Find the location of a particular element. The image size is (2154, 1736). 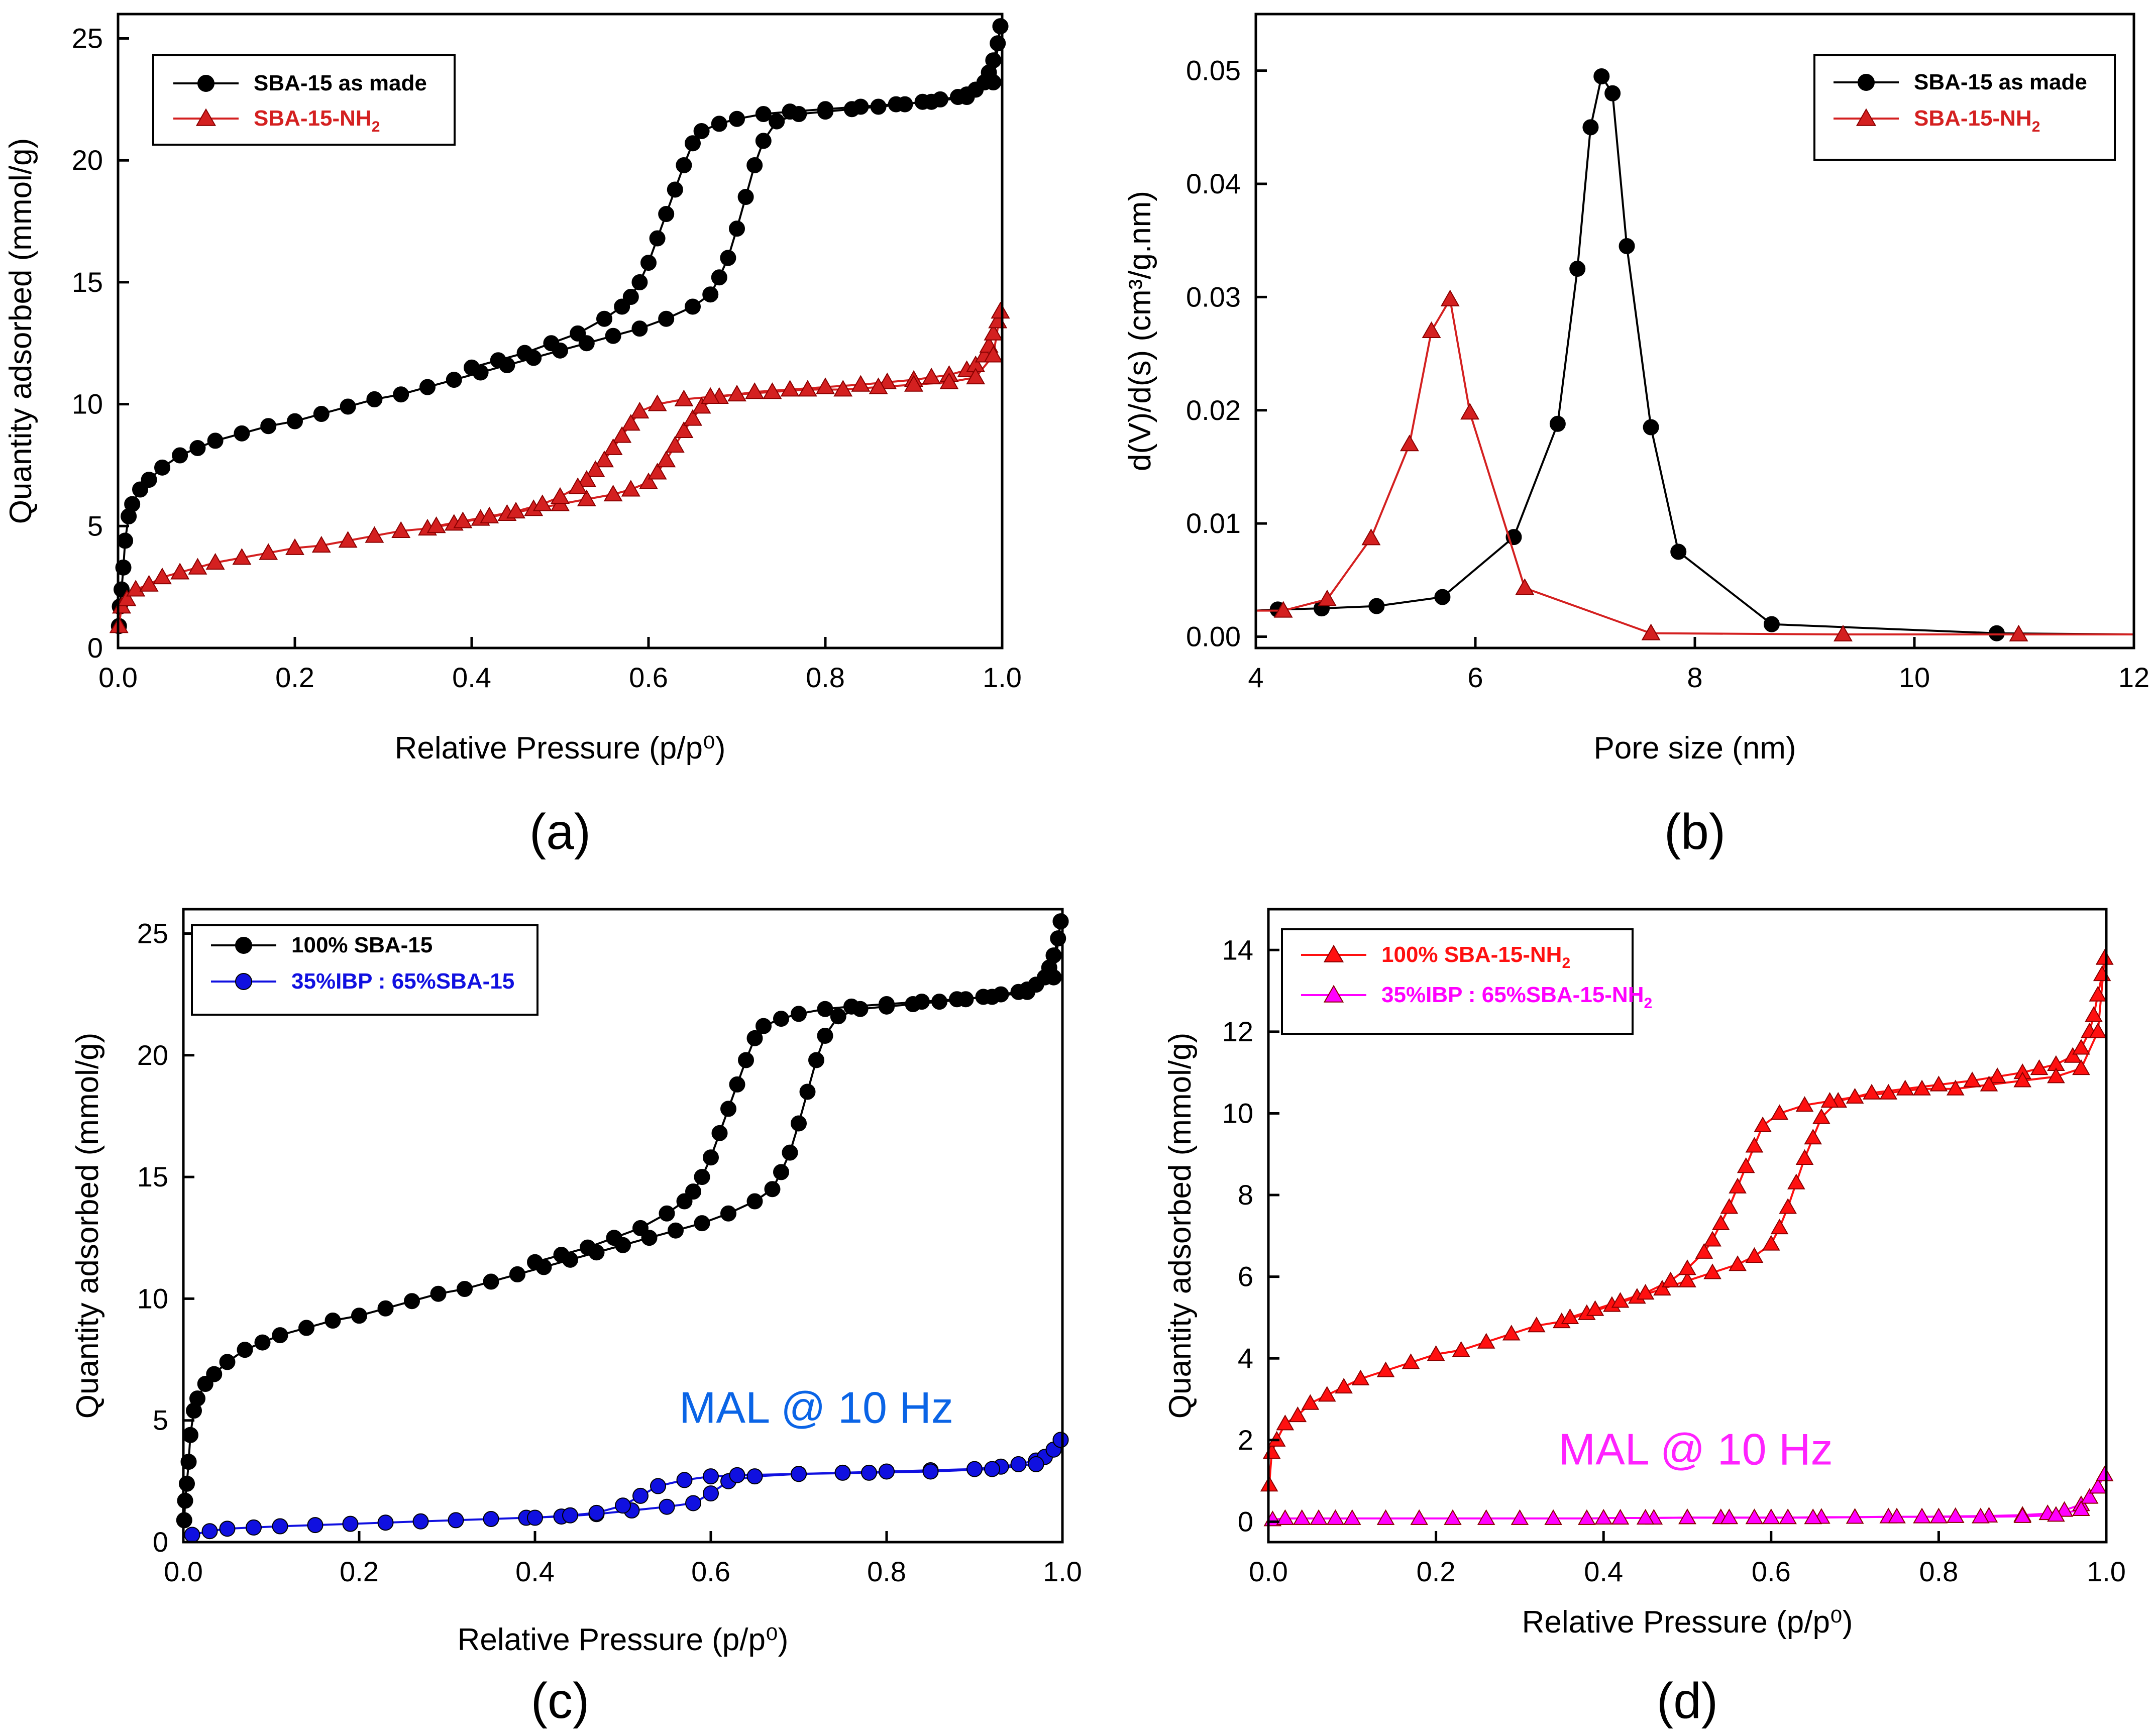

panel-d-x-tick-label: 0.4 is located at coordinates (1603, 1571).